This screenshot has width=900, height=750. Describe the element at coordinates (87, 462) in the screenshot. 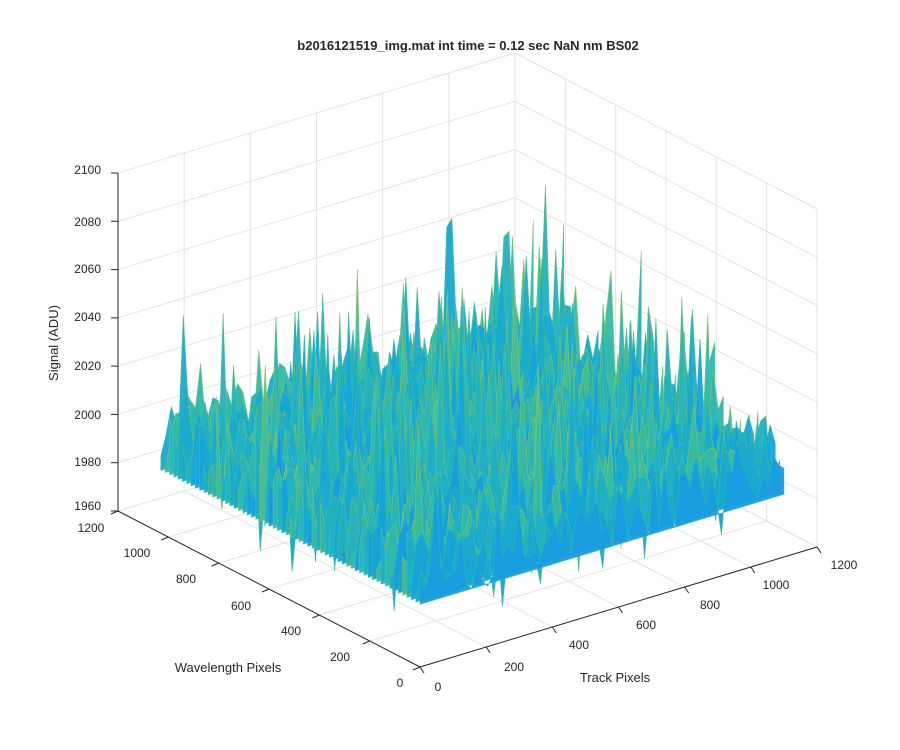

I see `z-tick-label-1: 1980` at that location.